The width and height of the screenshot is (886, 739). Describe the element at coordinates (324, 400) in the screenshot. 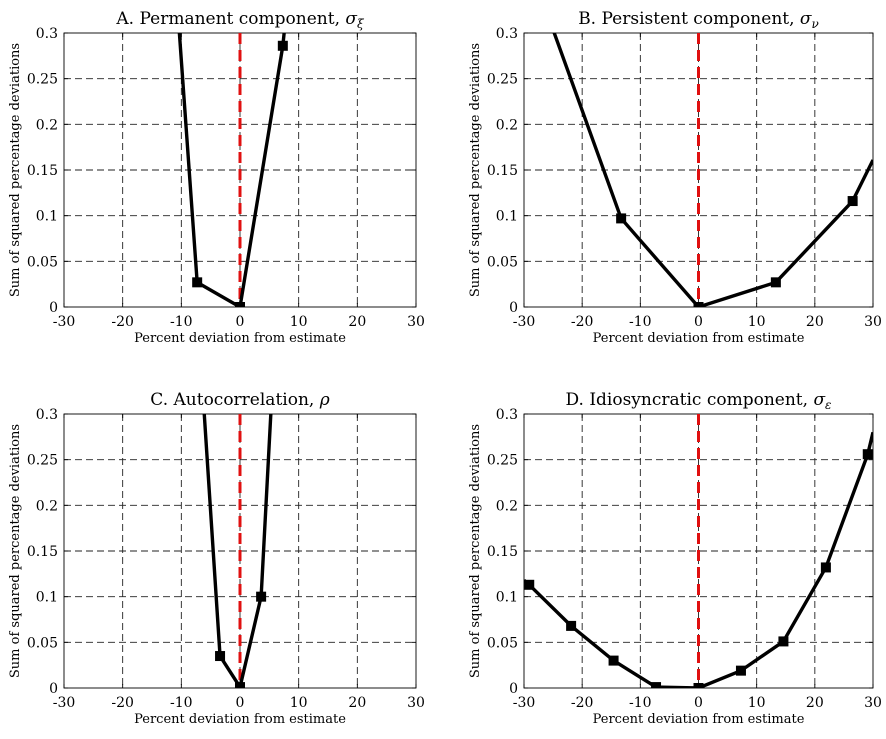

I see `chart-title-symbol: ρ` at that location.